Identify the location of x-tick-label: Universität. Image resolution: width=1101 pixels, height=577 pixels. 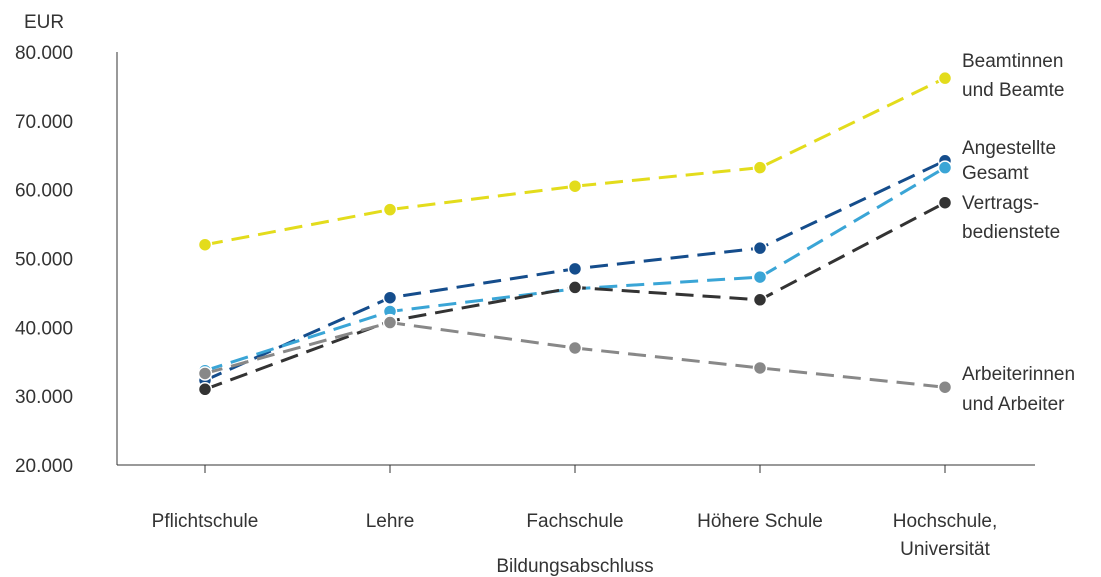
(945, 549).